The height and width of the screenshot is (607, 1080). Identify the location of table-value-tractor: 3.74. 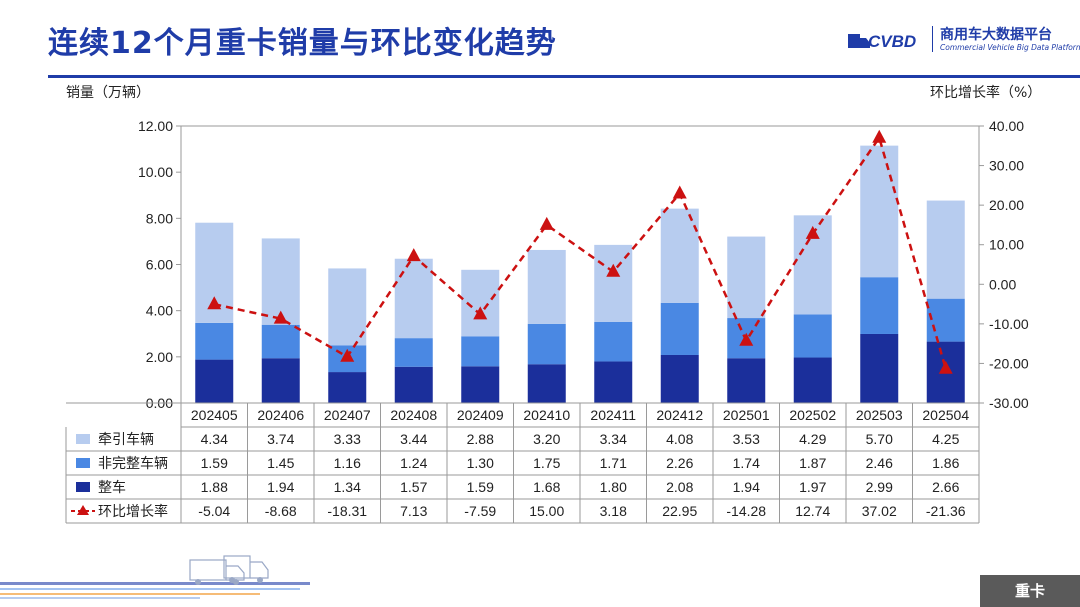
(280, 439).